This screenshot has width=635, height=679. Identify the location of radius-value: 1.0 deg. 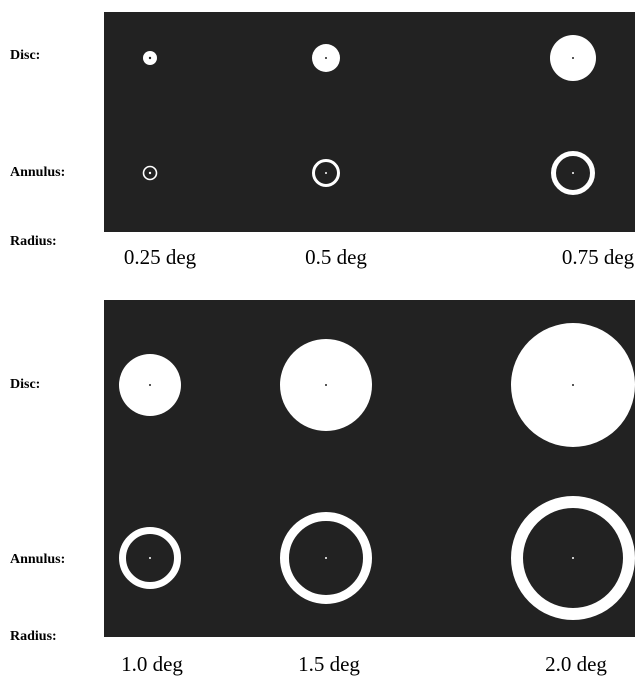
(152, 664).